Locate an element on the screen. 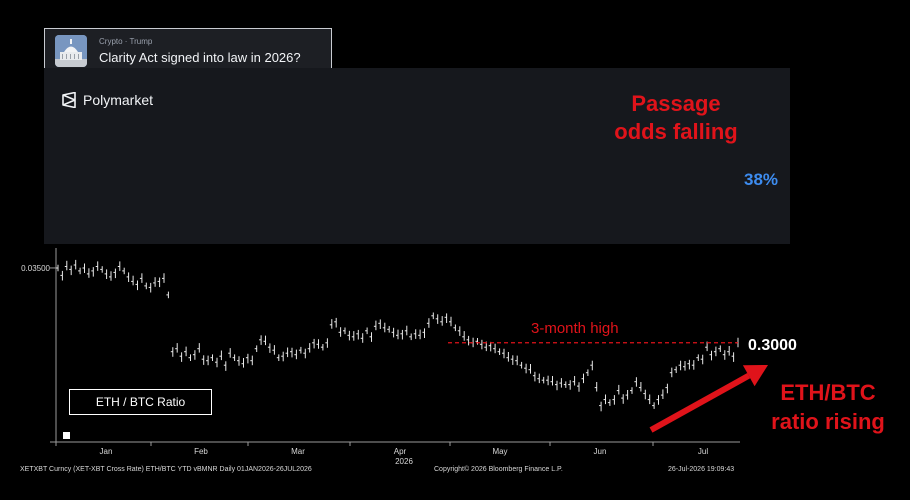  ratio-rising-arrow-head is located at coordinates (755, 376).